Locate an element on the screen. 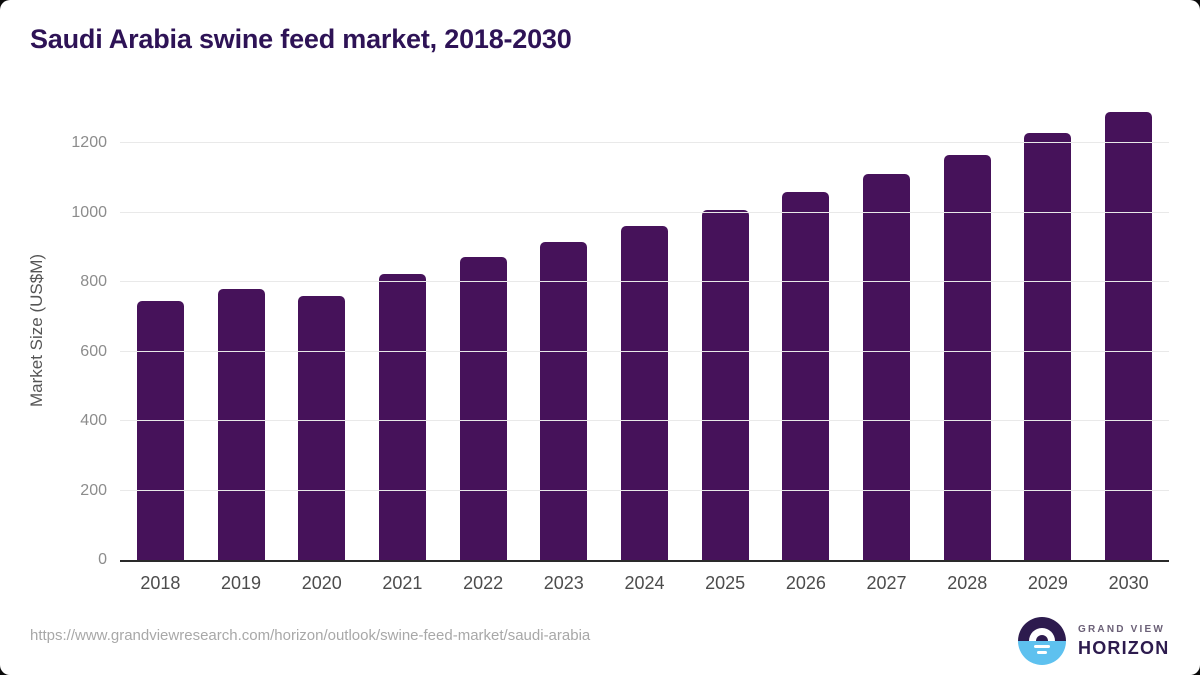  bar-2028 is located at coordinates (967, 357).